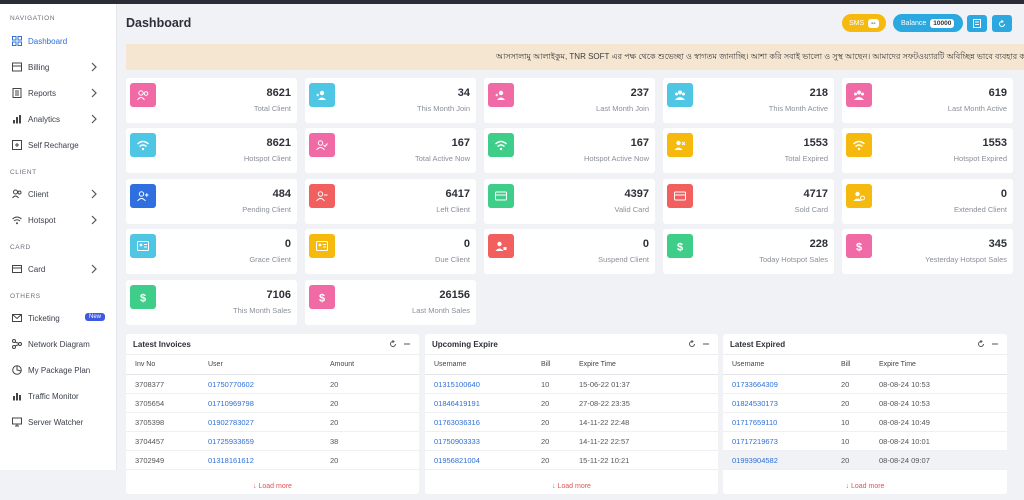 Image resolution: width=1024 pixels, height=500 pixels. Describe the element at coordinates (927, 201) in the screenshot. I see `stat-card-extended-client: 0 Extended Client` at that location.